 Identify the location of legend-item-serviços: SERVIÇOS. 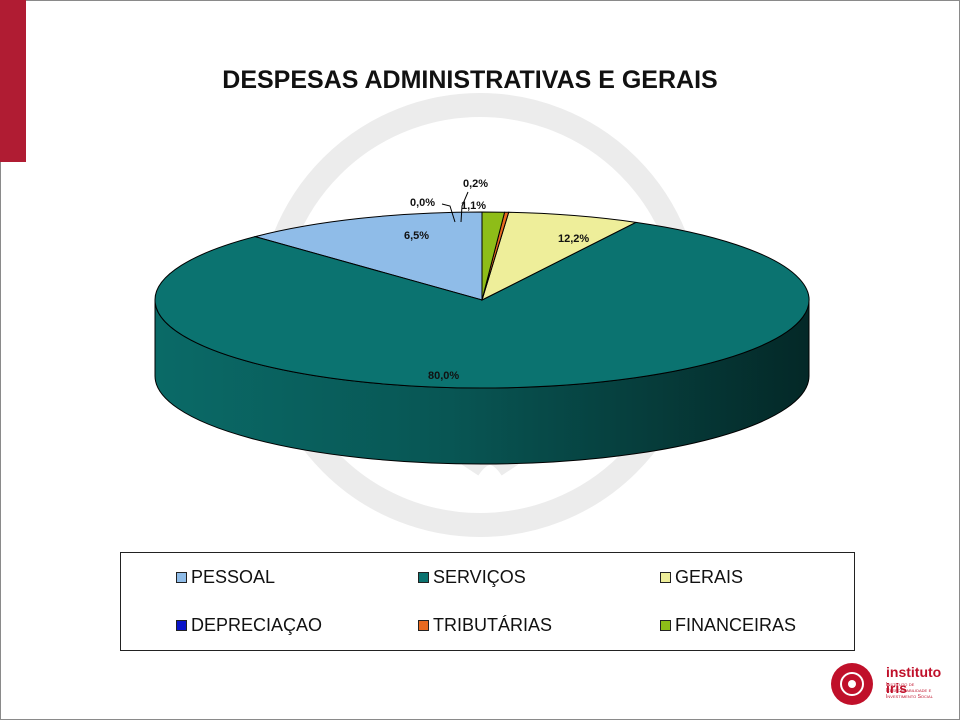
(472, 577).